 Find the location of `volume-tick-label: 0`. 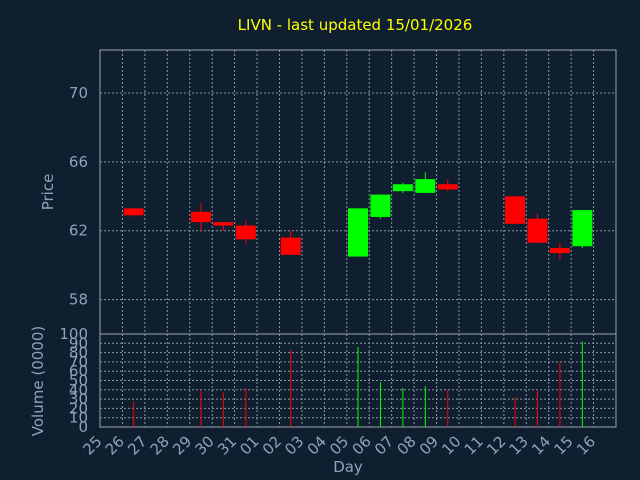

volume-tick-label: 0 is located at coordinates (83, 427).